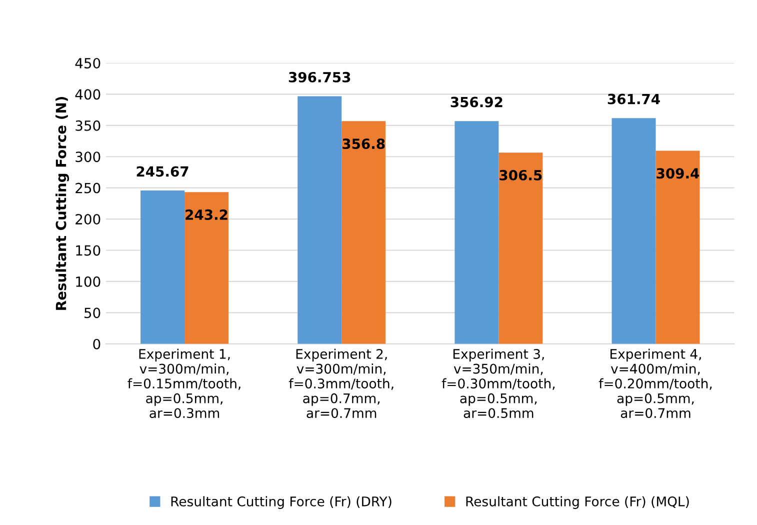 The height and width of the screenshot is (525, 757). Describe the element at coordinates (88, 281) in the screenshot. I see `y-tick-label: 100` at that location.